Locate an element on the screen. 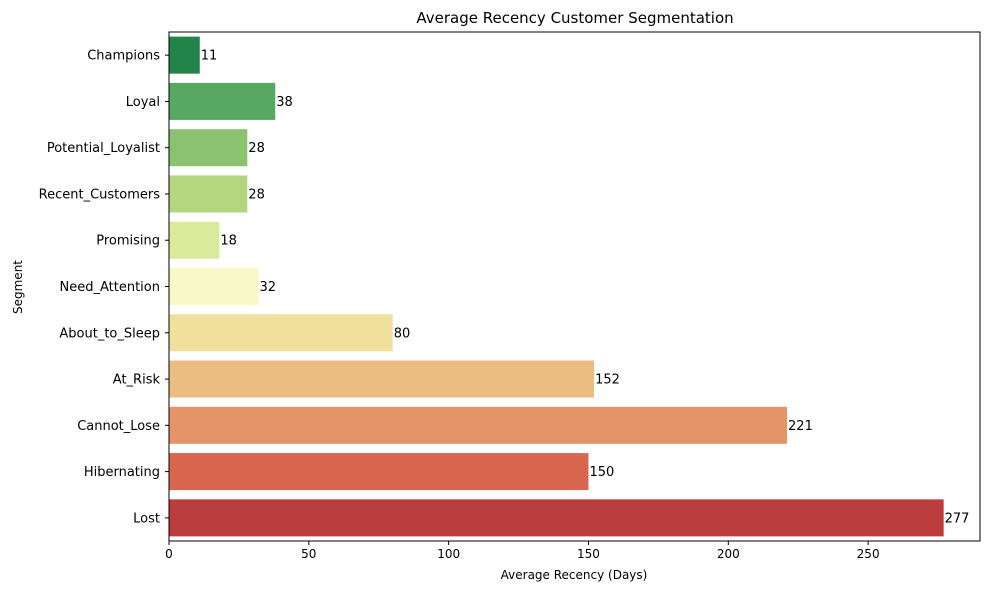  bar-potential-loyalist is located at coordinates (208, 148).